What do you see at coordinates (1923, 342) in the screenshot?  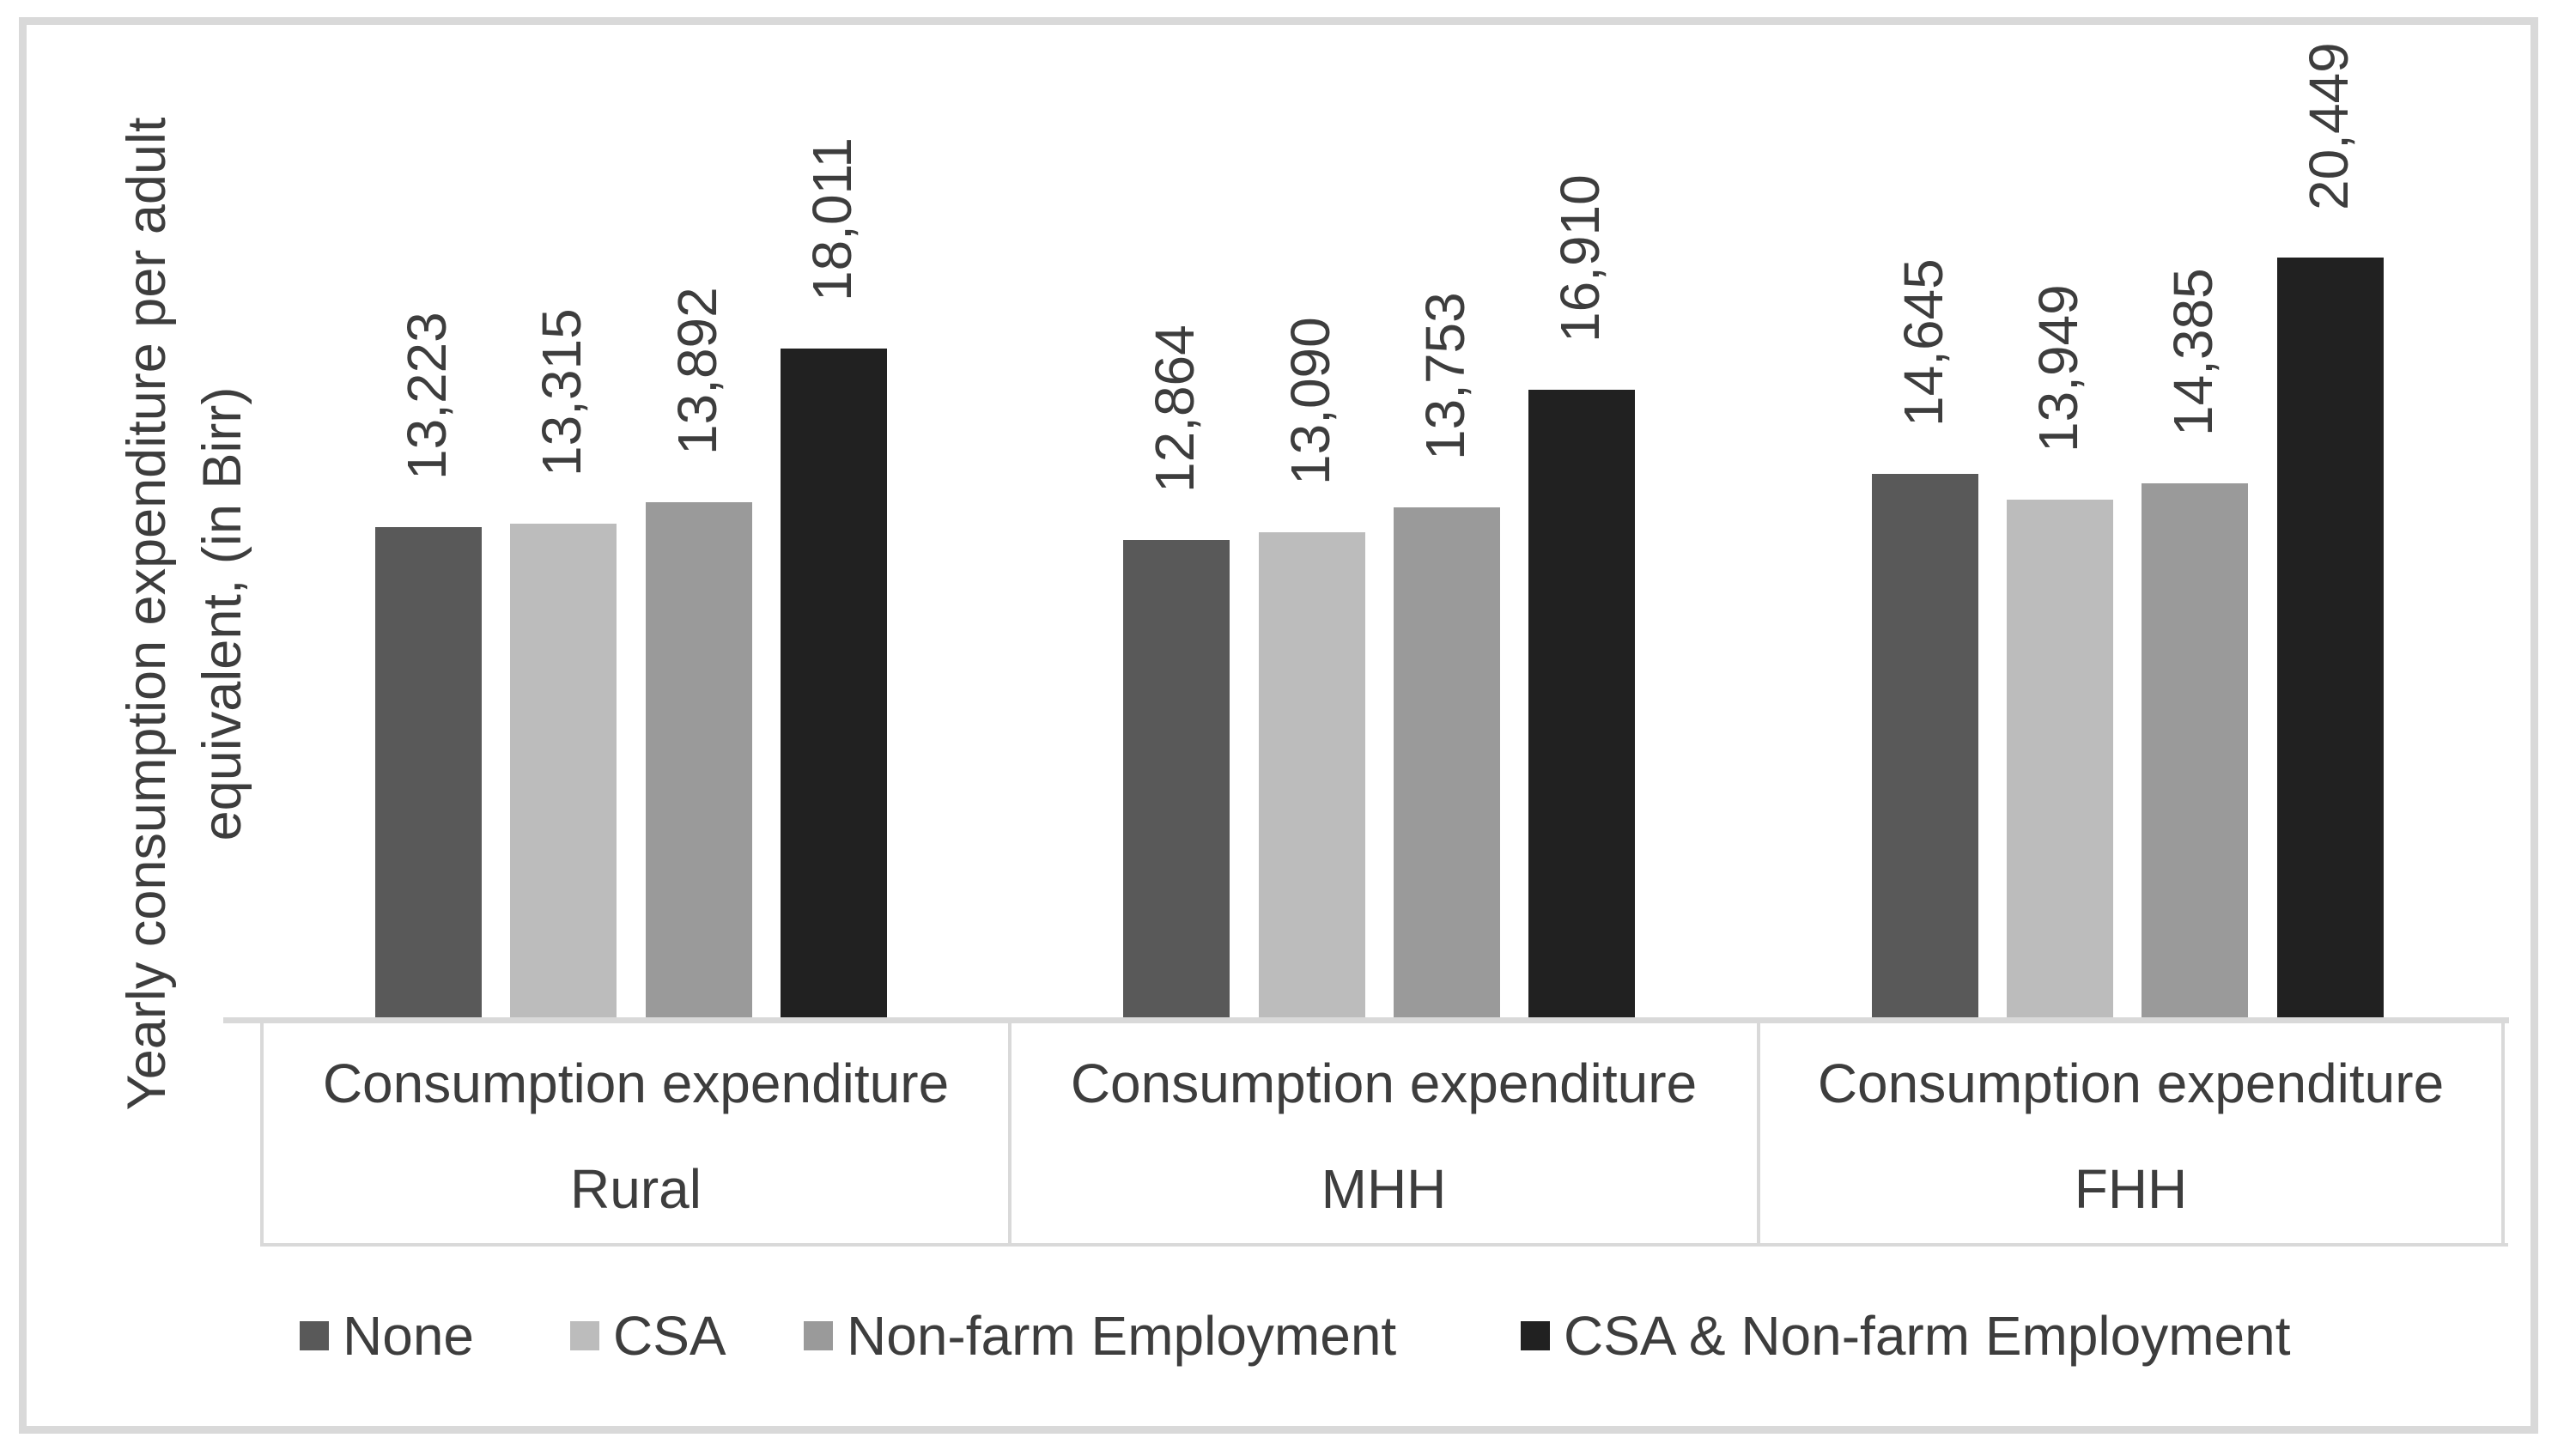 I see `bar-value-label: 14,645` at bounding box center [1923, 342].